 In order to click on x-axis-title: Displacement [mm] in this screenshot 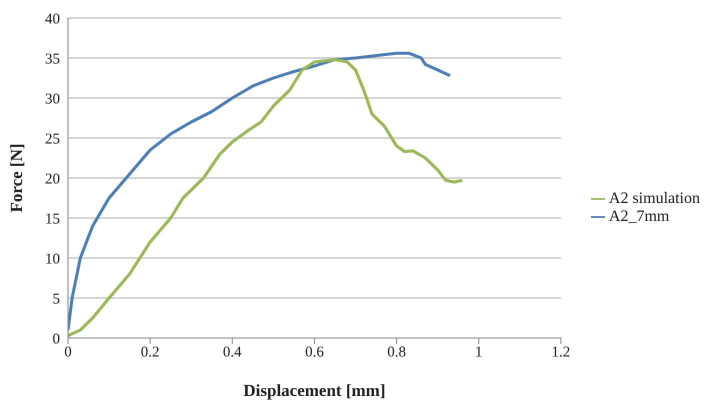, I will do `click(314, 390)`.